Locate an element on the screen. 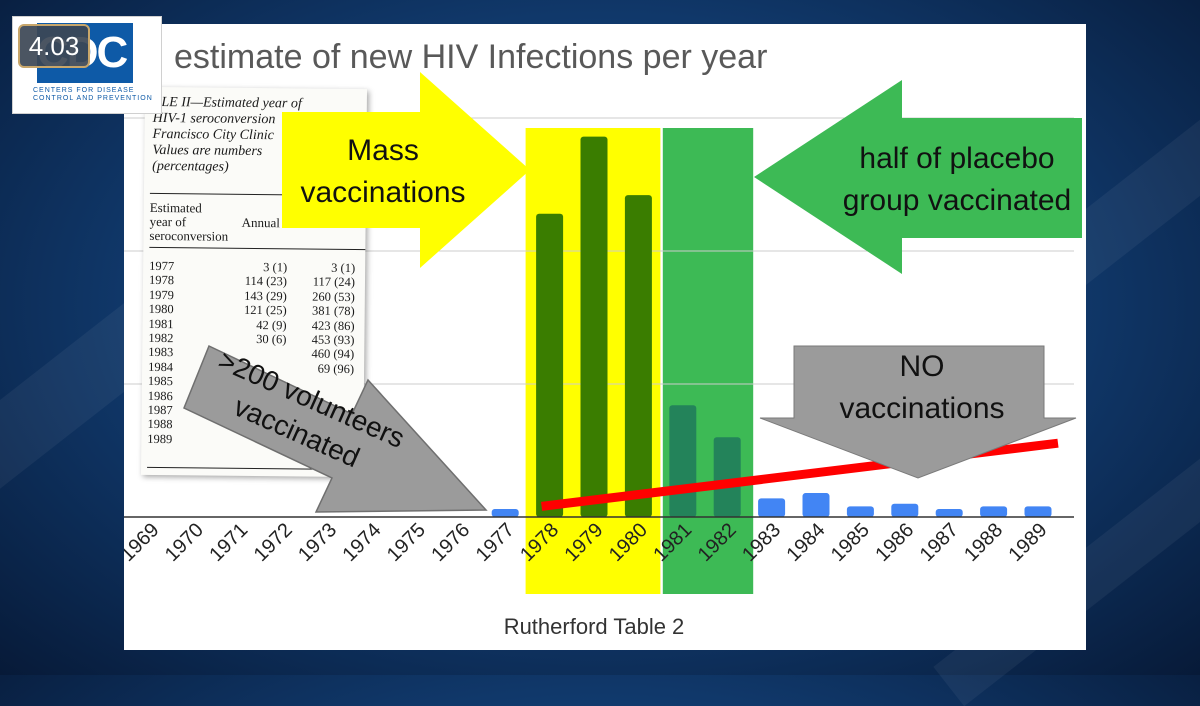 The height and width of the screenshot is (706, 1200). mass-vaccinations-arrow is located at coordinates (406, 170).